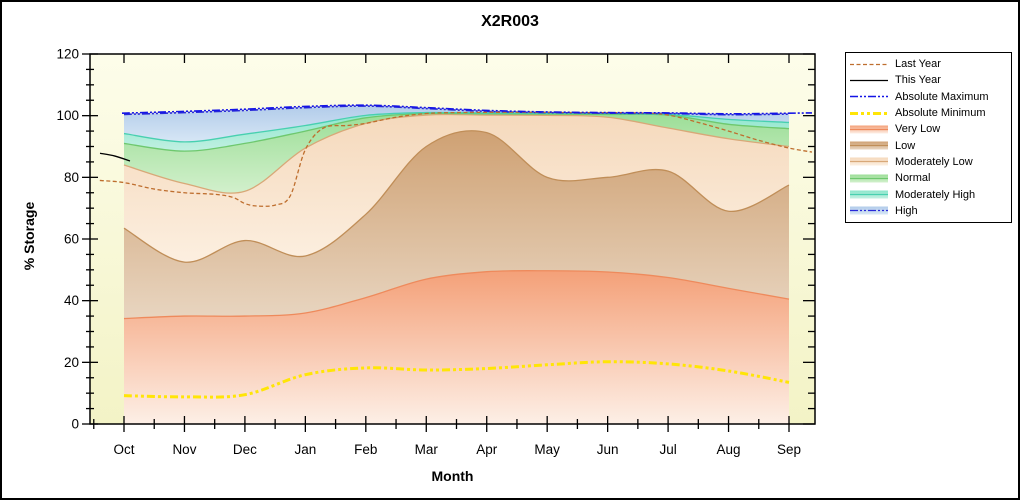 This screenshot has width=1020, height=500. What do you see at coordinates (245, 449) in the screenshot?
I see `x-tick-label: Dec` at bounding box center [245, 449].